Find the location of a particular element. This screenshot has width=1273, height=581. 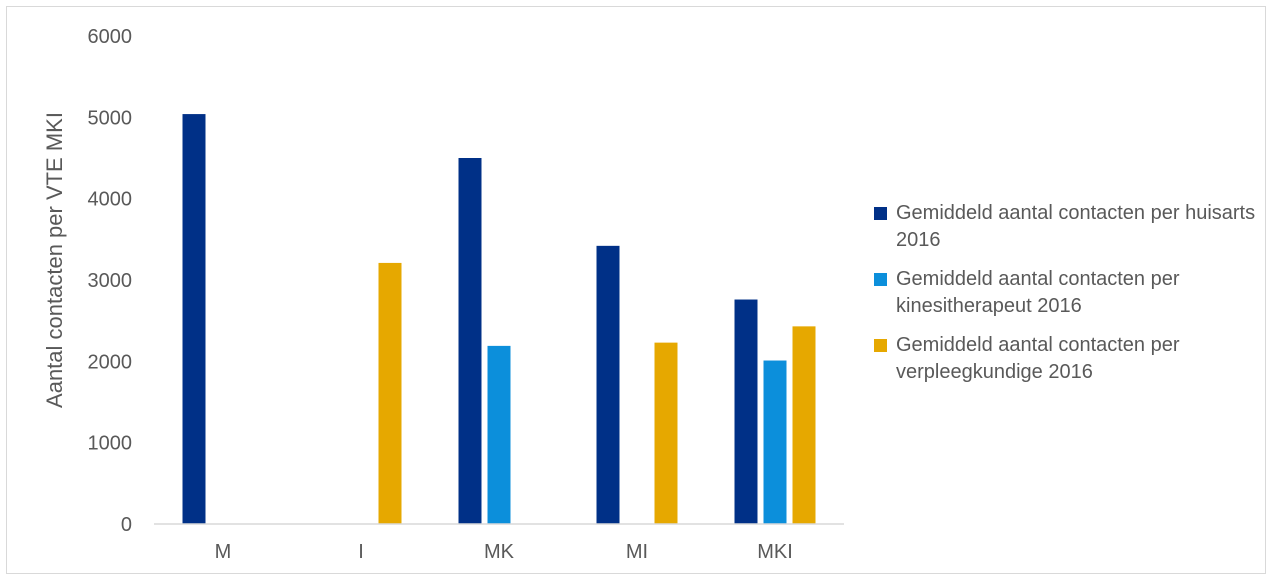

x-tick-label: MK is located at coordinates (499, 552).